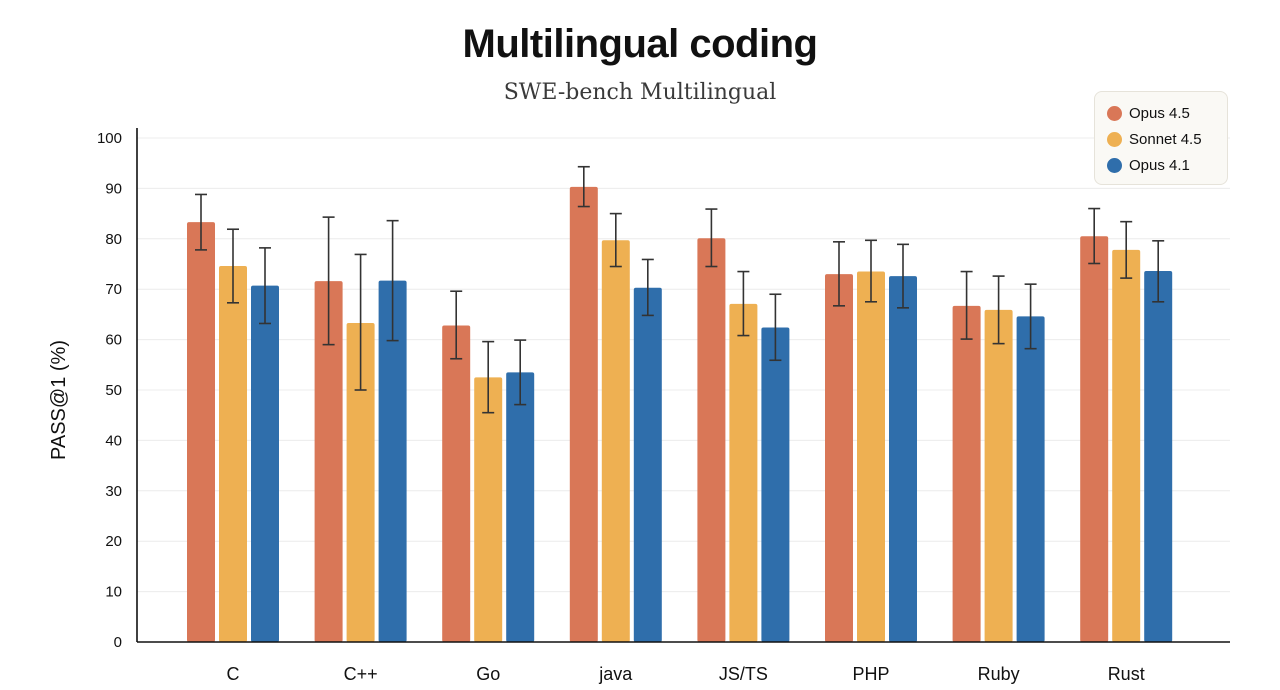 This screenshot has height=690, width=1280. I want to click on y-tick-label: 80, so click(113, 239).